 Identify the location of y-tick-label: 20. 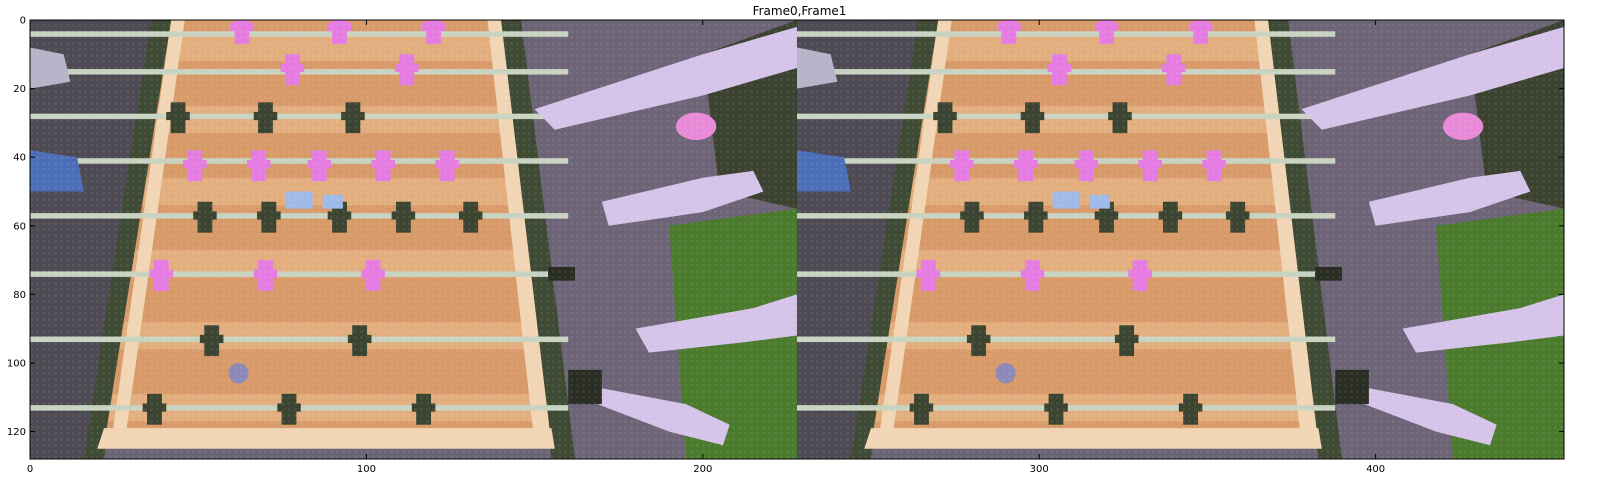
(19, 89).